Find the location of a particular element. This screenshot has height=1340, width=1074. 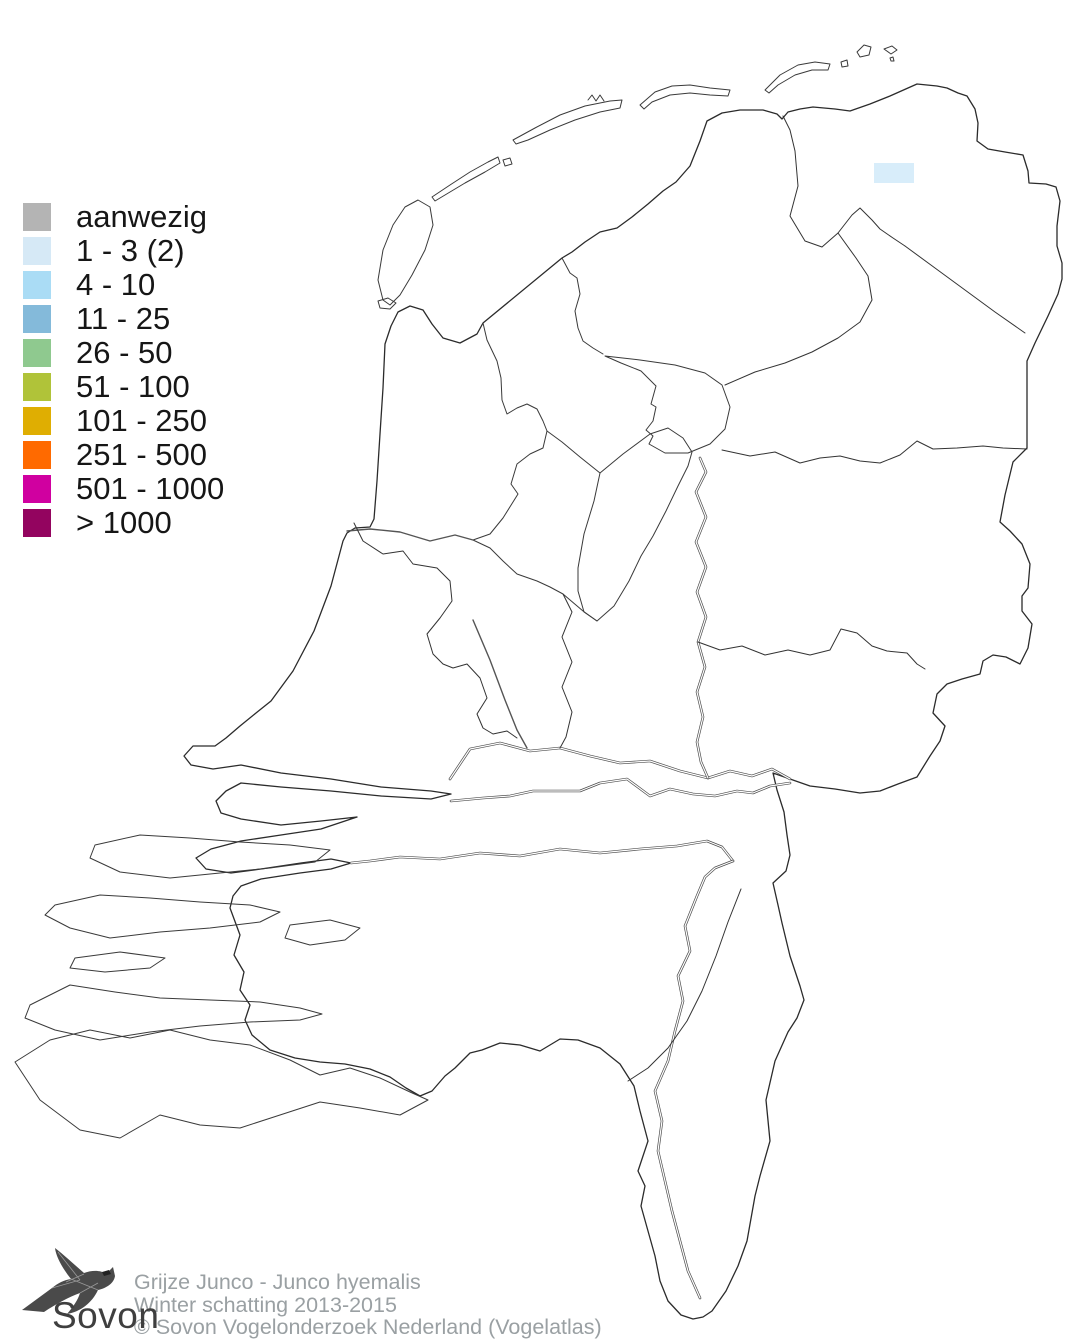

zeeland-islands is located at coordinates (221, 986).